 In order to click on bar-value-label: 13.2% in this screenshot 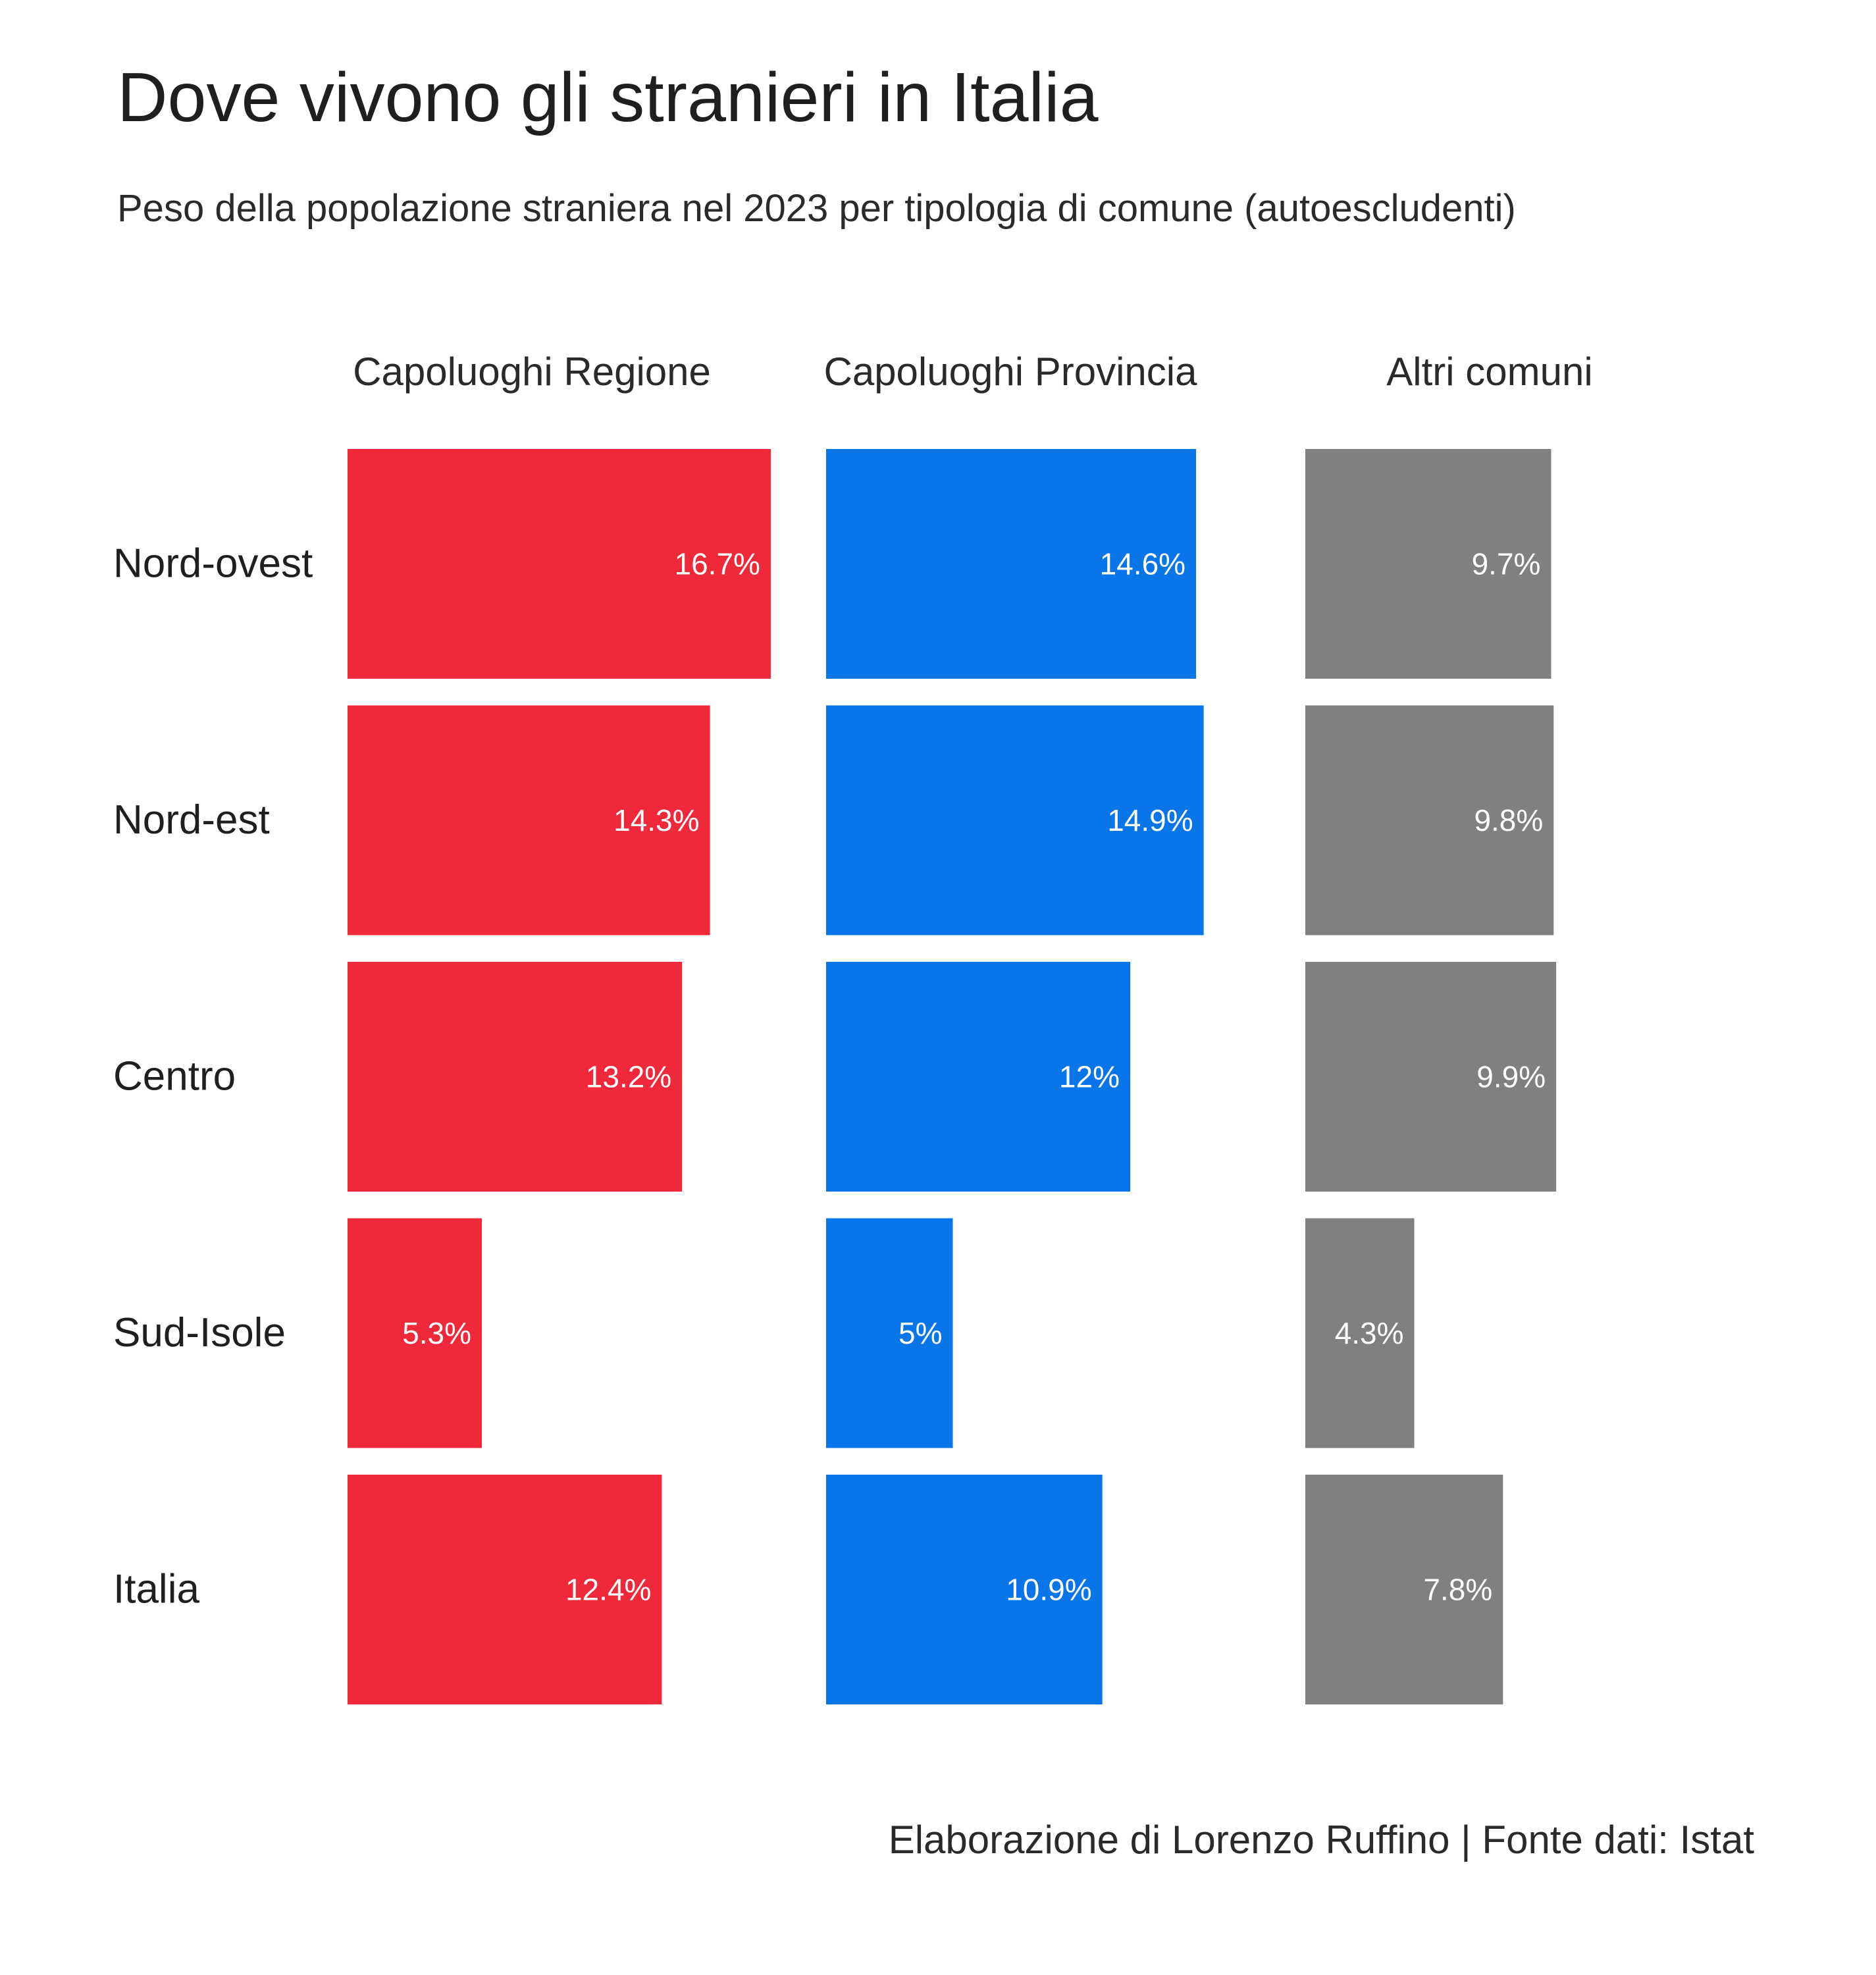, I will do `click(628, 1077)`.